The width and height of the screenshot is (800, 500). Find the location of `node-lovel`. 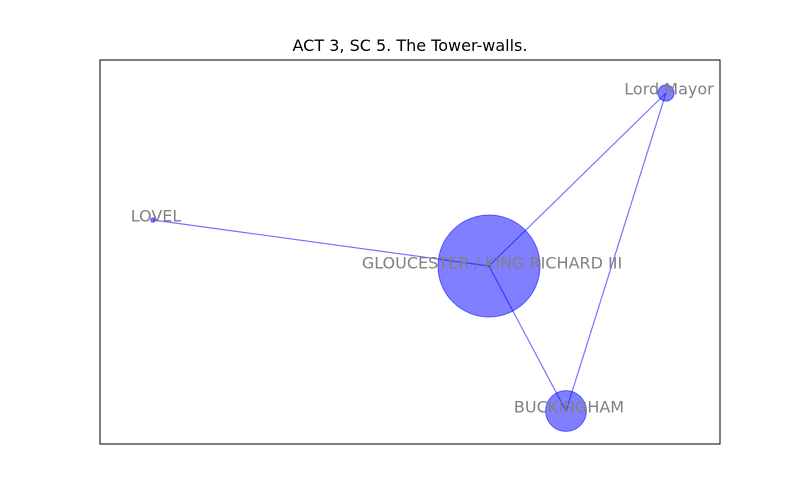

node-lovel is located at coordinates (153, 220).